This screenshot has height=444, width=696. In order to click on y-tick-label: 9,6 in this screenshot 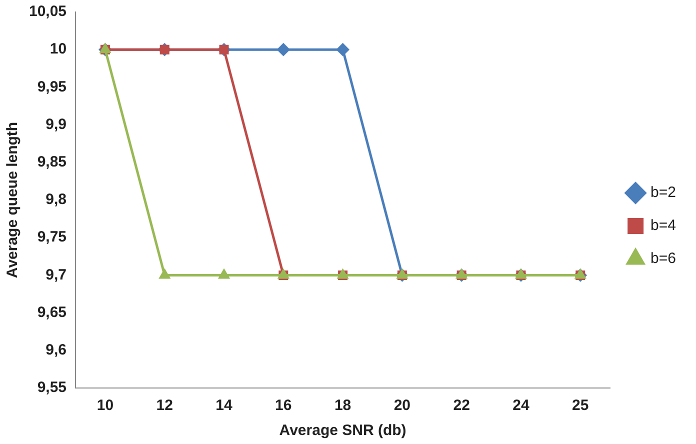, I will do `click(56, 350)`.